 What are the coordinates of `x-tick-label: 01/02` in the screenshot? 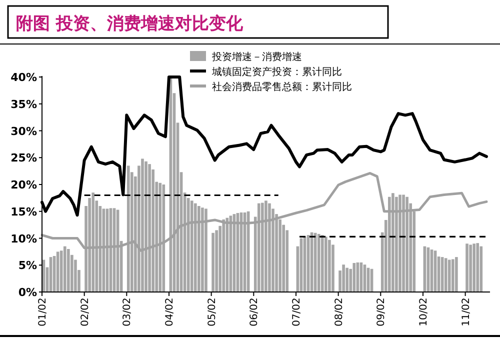 It's located at (43, 312).